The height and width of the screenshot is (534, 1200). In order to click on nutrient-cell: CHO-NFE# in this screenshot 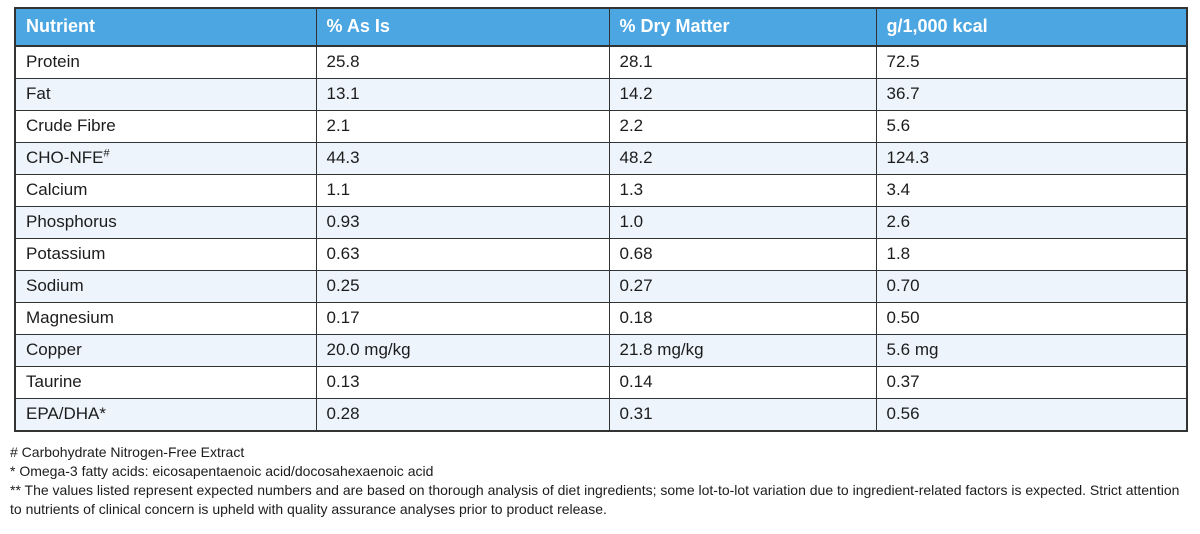, I will do `click(165, 158)`.